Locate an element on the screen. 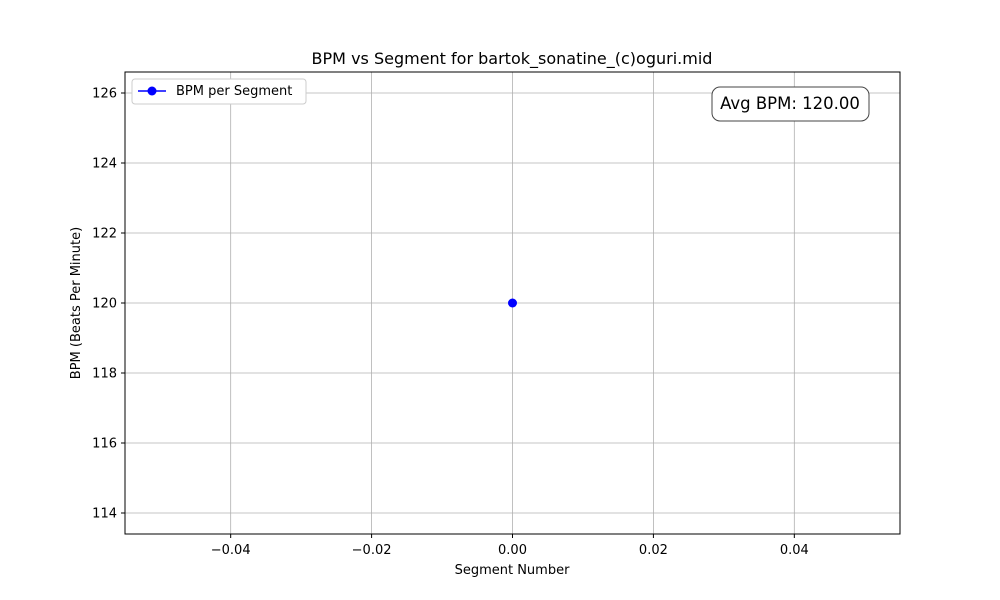  y-tick-label: 114 is located at coordinates (104, 514).